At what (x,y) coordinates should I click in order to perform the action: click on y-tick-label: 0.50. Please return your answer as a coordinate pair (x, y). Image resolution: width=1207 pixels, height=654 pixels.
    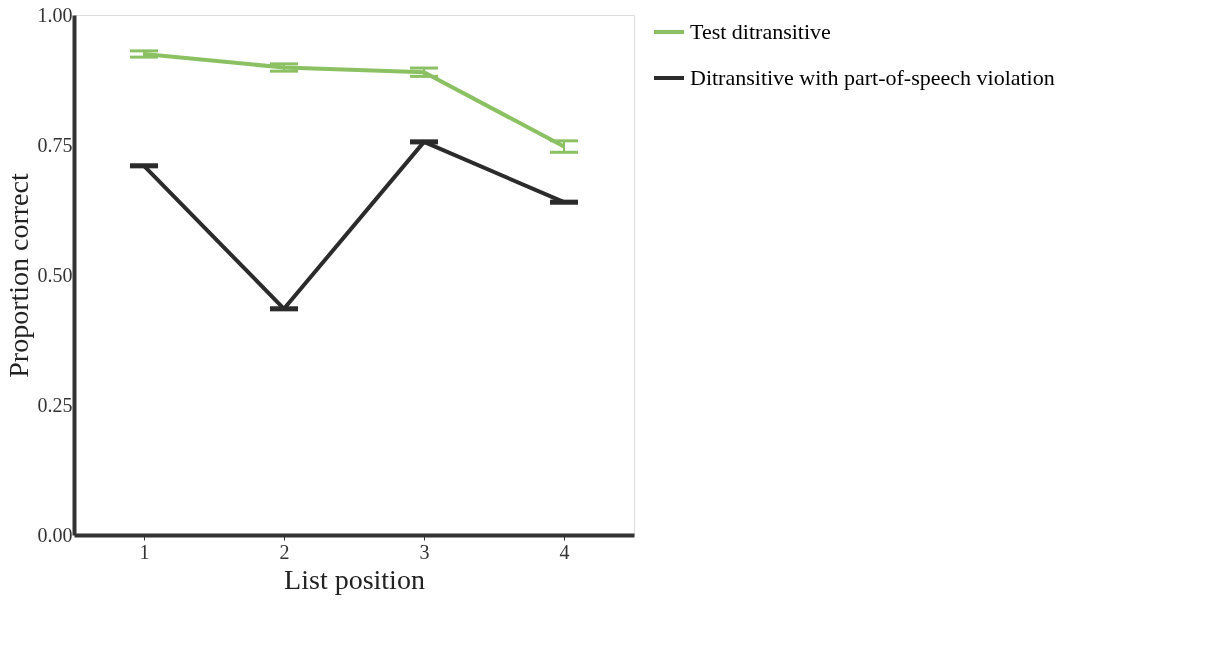
    Looking at the image, I should click on (55, 274).